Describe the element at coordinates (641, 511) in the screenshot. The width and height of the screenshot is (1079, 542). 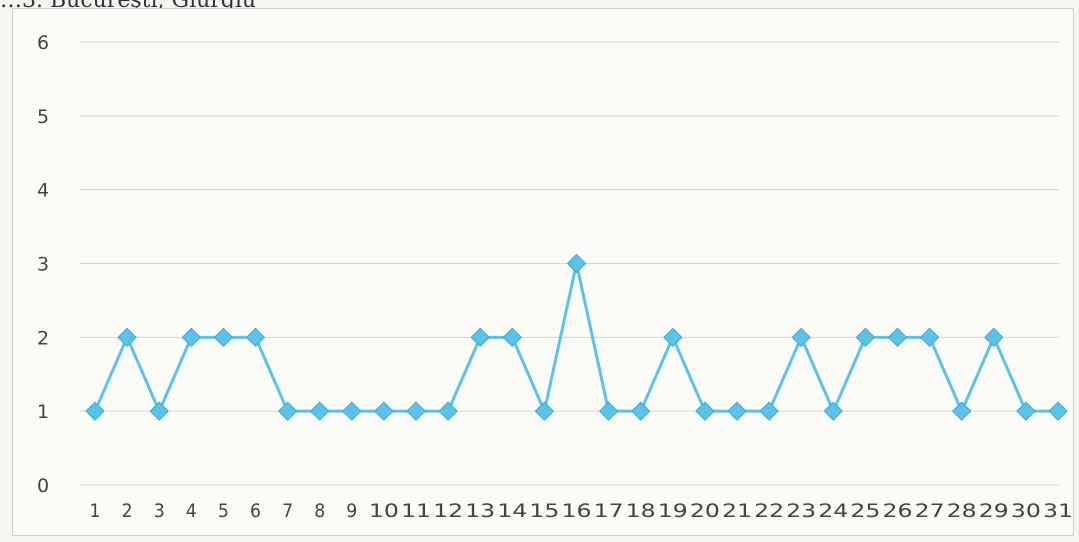
I see `x-tick-label: 18` at that location.